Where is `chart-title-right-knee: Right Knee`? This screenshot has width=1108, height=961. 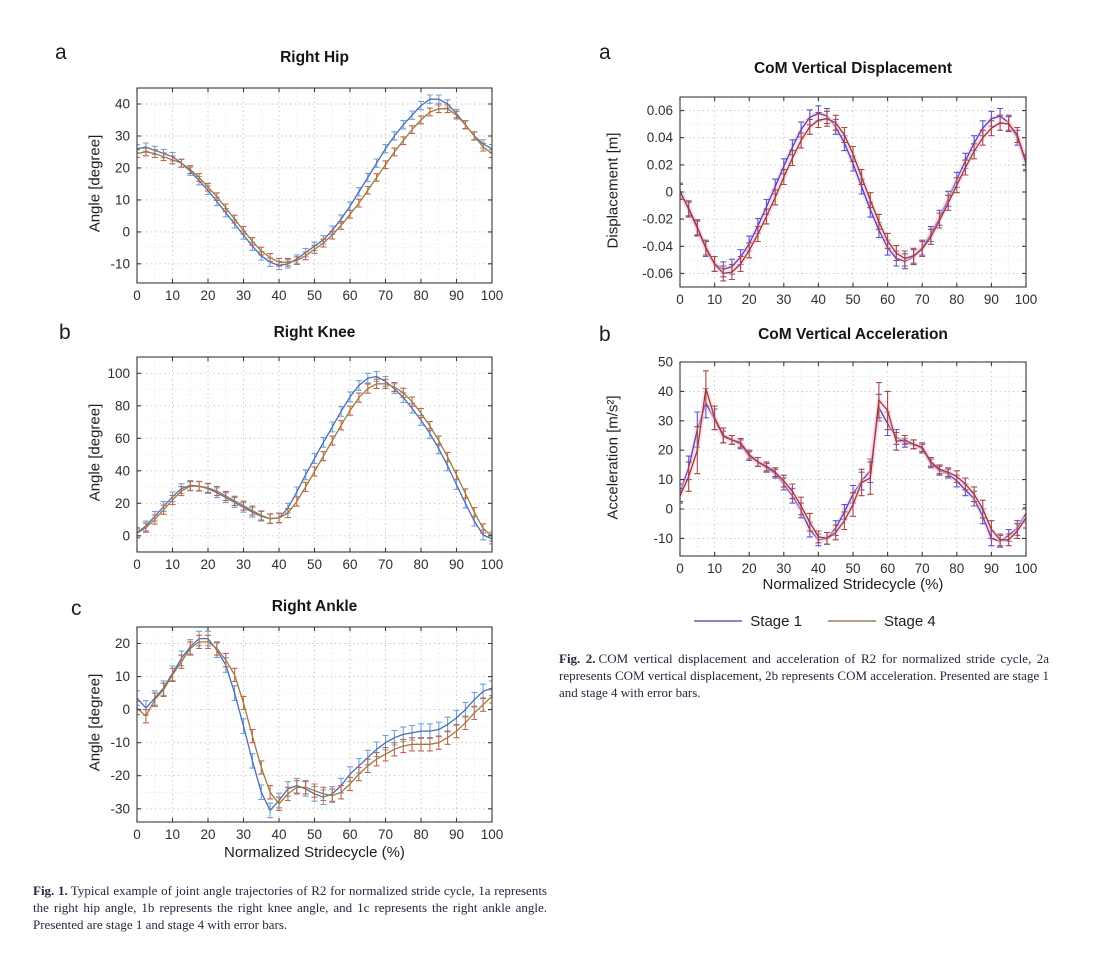 chart-title-right-knee: Right Knee is located at coordinates (314, 332).